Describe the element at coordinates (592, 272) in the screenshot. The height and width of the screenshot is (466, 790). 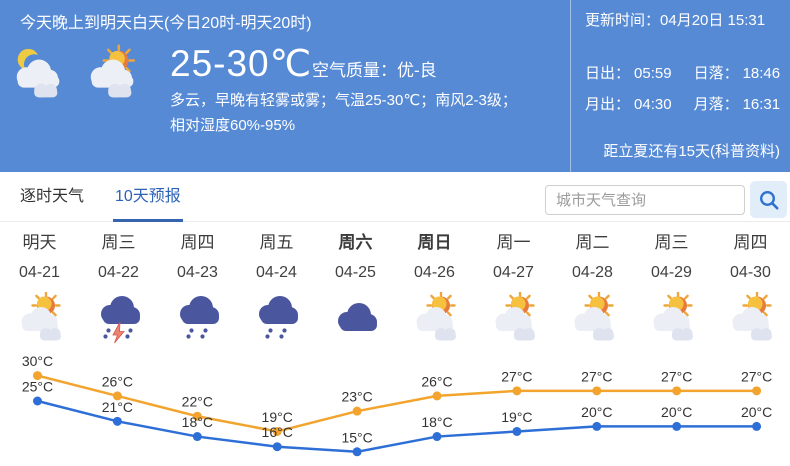
I see `day-date: 04-28` at that location.